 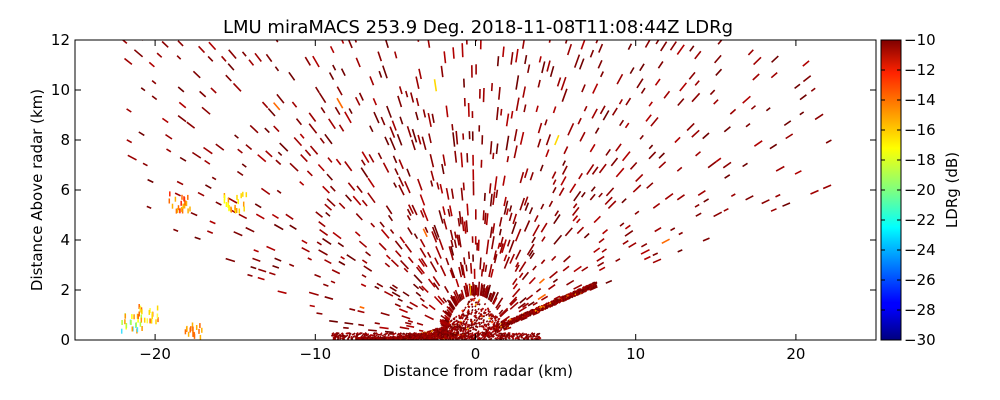 What do you see at coordinates (60, 90) in the screenshot?
I see `y-tick-label: 10` at bounding box center [60, 90].